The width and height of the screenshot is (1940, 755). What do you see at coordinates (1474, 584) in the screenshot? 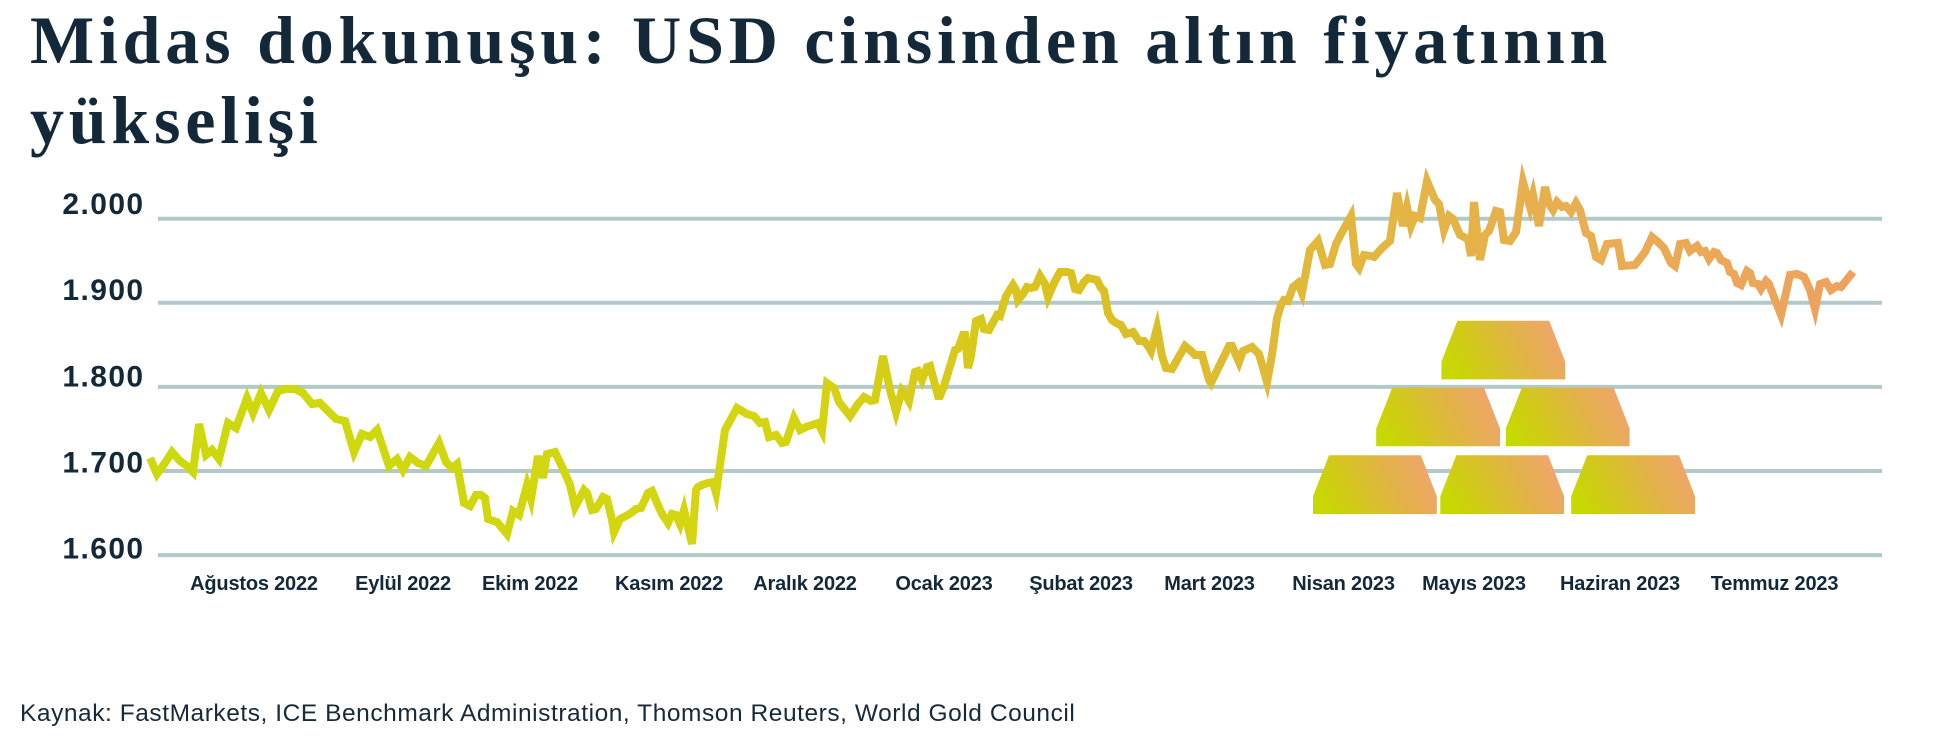
I see `svg-text: Mayıs 2023` at bounding box center [1474, 584].